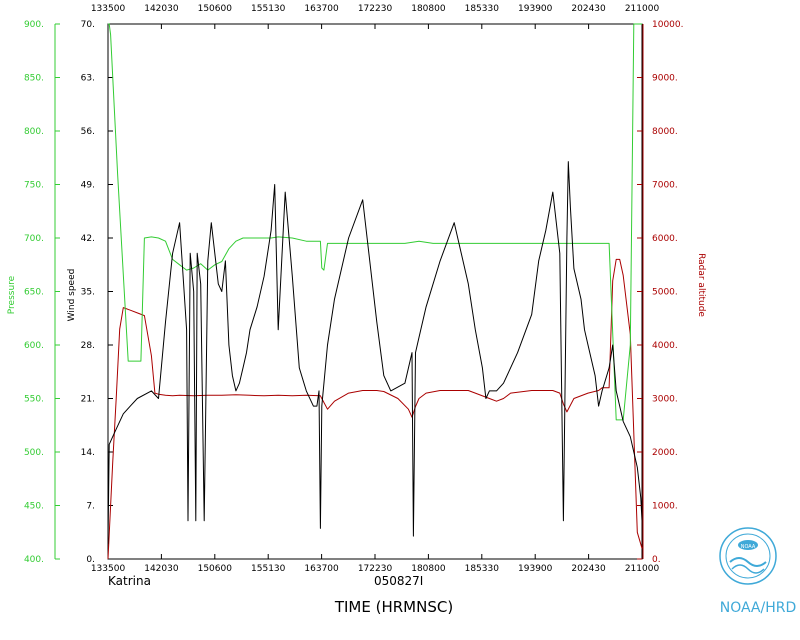 The image size is (800, 640). What do you see at coordinates (535, 569) in the screenshot?
I see `x-tick-label-bottom: 193900` at bounding box center [535, 569].